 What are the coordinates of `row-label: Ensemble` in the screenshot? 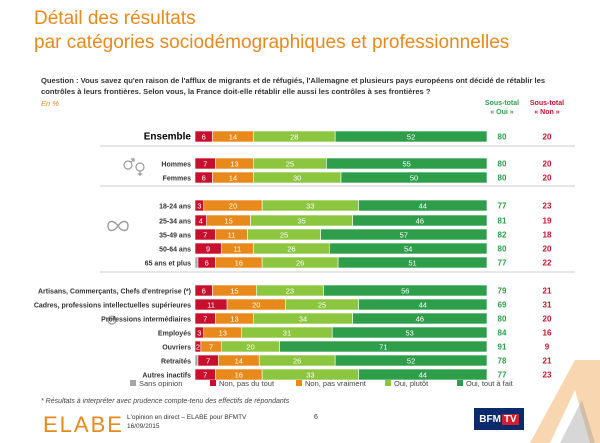 It's located at (168, 137).